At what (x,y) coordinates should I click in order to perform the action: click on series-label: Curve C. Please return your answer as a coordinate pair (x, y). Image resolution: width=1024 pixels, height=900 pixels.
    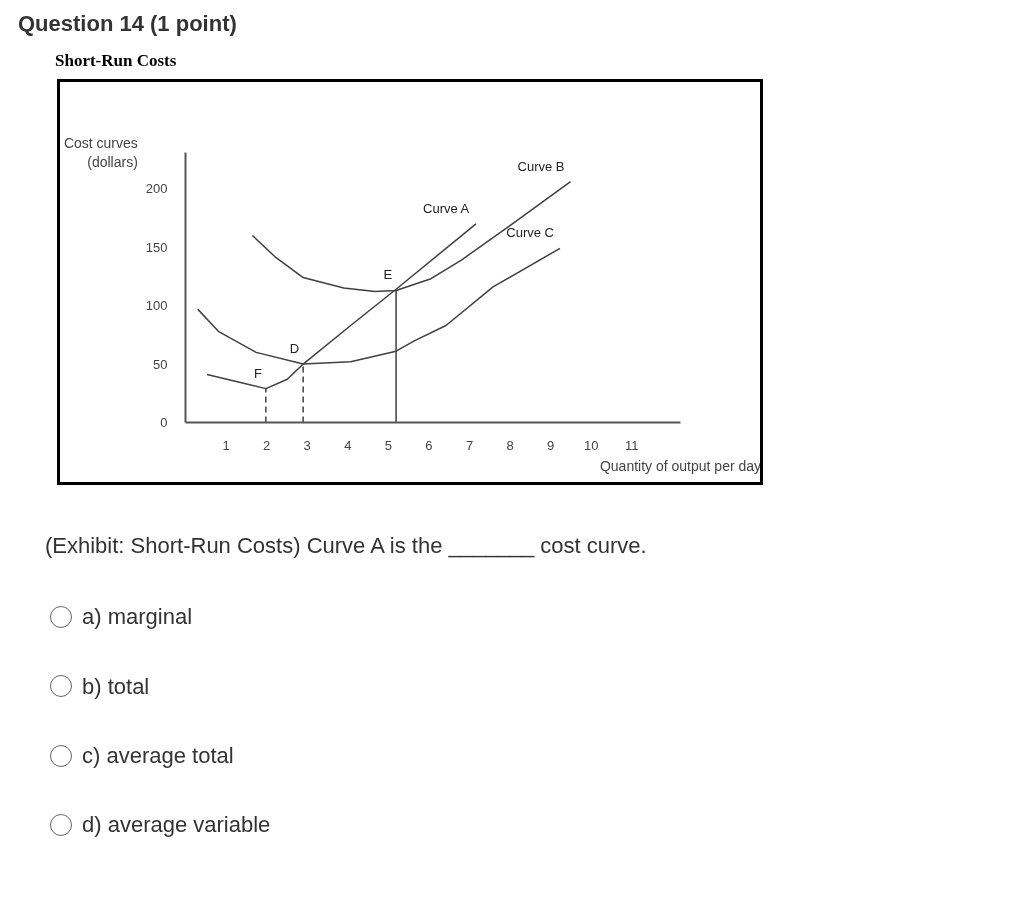
    Looking at the image, I should click on (530, 233).